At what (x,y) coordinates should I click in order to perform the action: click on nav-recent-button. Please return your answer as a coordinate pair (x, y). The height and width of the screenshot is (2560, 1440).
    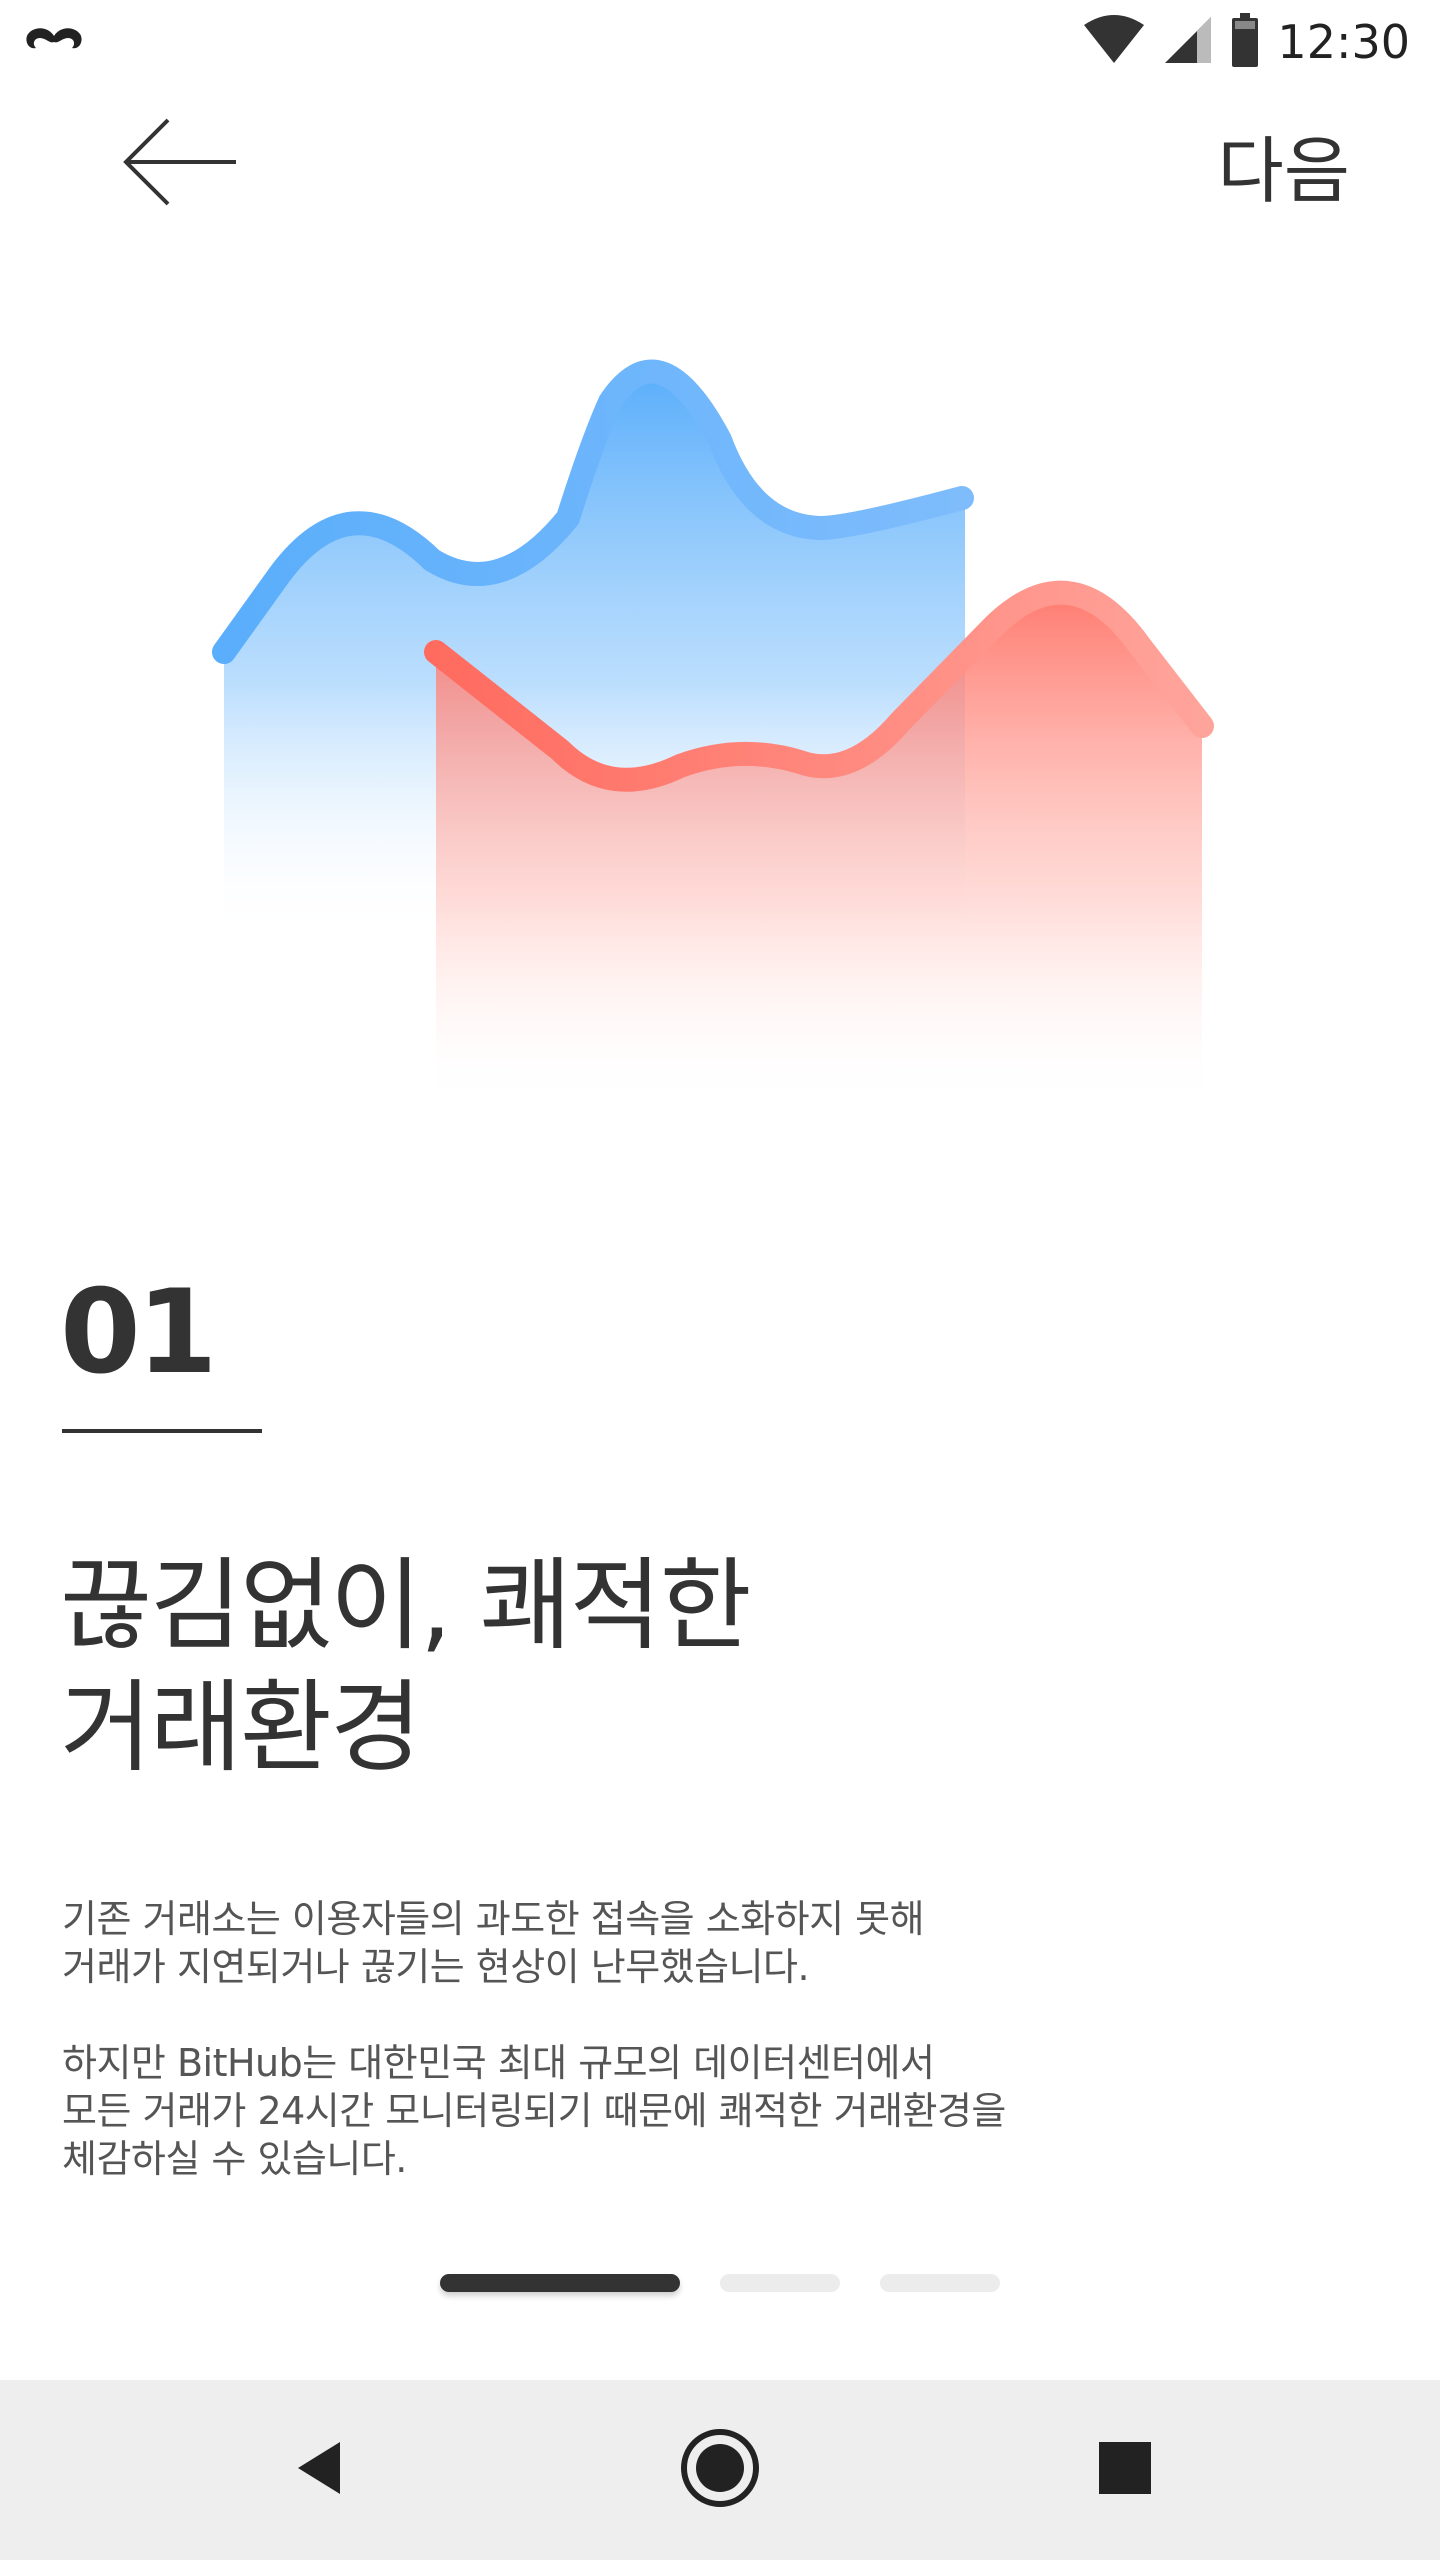
    Looking at the image, I should click on (1125, 2470).